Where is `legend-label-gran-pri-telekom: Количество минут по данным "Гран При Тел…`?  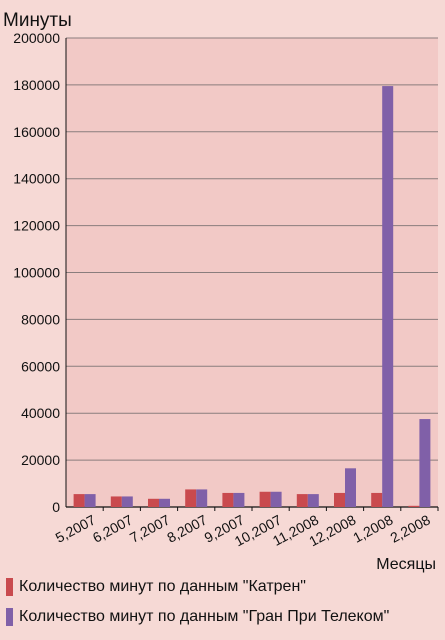
legend-label-gran-pri-telekom: Количество минут по данным "Гран При Тел… is located at coordinates (204, 616).